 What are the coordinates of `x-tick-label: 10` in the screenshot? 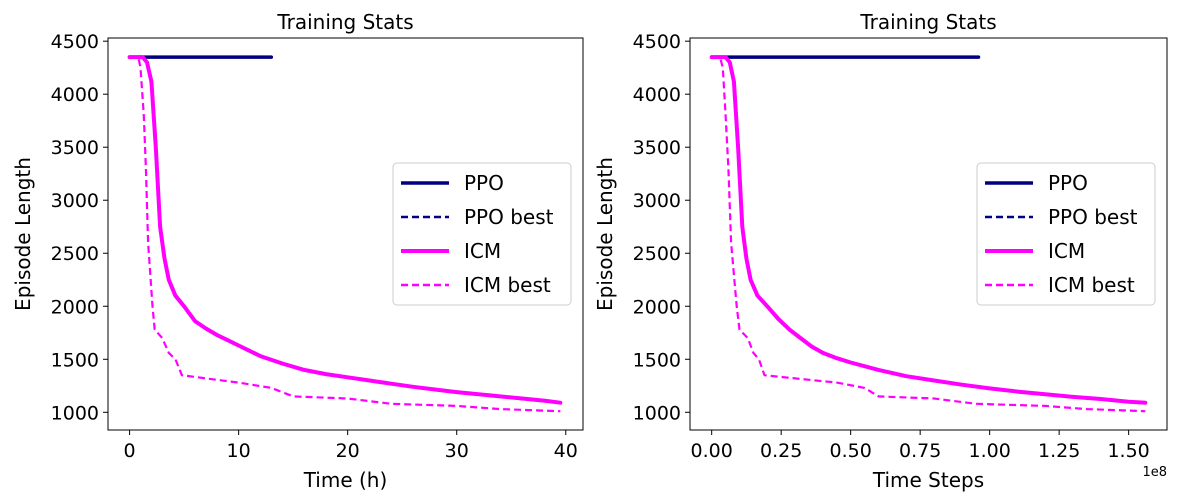 It's located at (239, 451).